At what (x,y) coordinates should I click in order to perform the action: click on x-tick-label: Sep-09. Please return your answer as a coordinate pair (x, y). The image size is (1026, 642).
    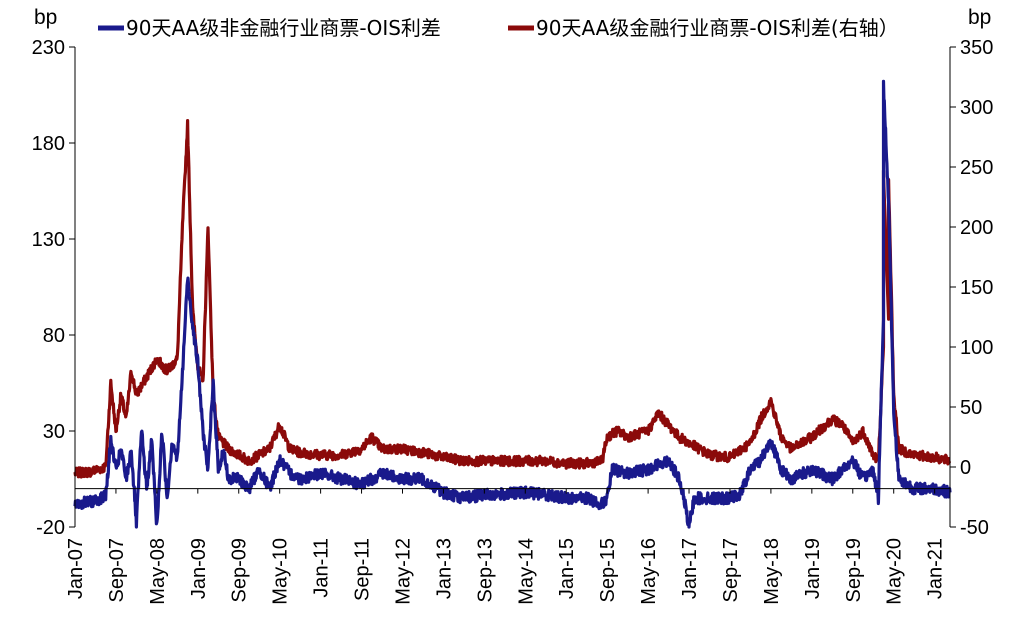
    Looking at the image, I should click on (240, 570).